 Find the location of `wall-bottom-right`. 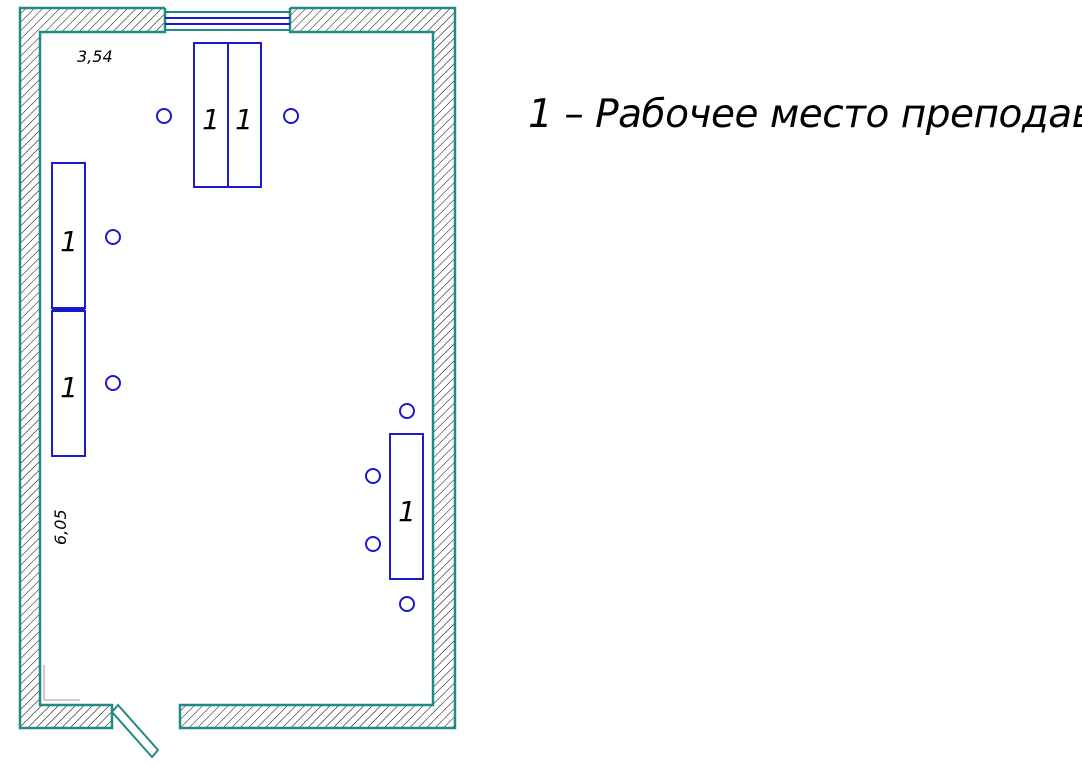

wall-bottom-right is located at coordinates (317, 716).